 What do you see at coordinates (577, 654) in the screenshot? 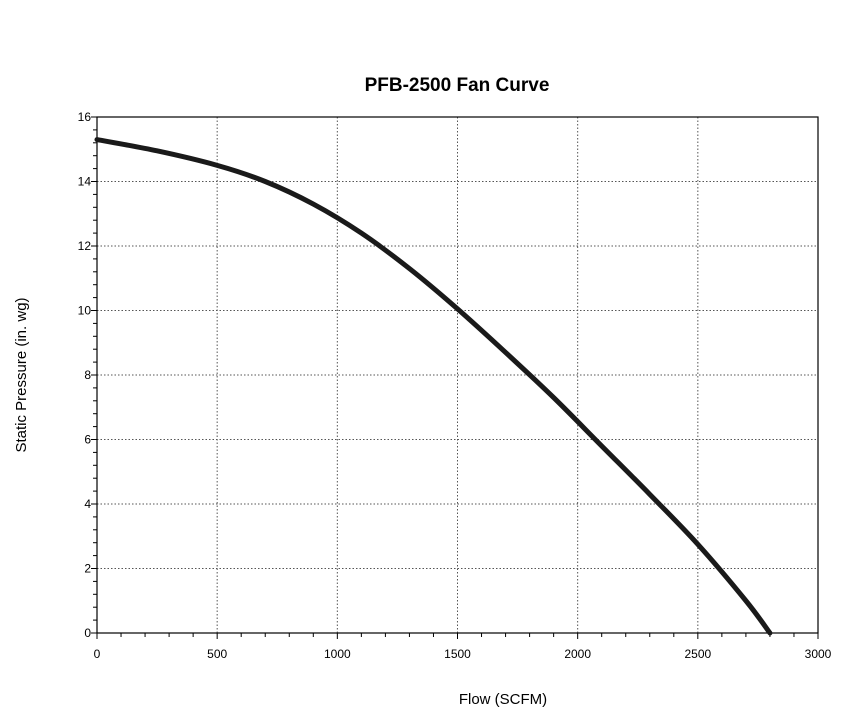
I see `x-tick-label: 2000` at bounding box center [577, 654].